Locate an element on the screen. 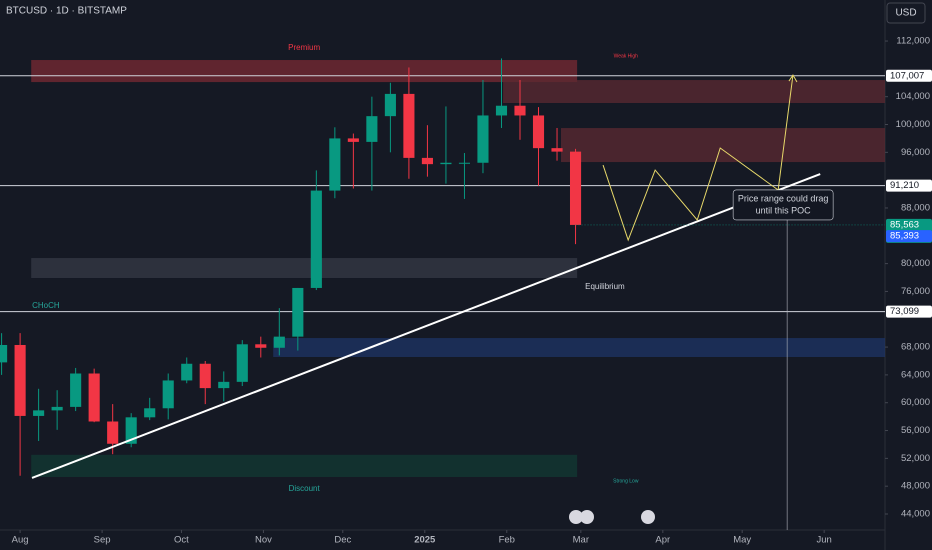 Image resolution: width=932 pixels, height=550 pixels. y-tick-label: 96,000 is located at coordinates (915, 152).